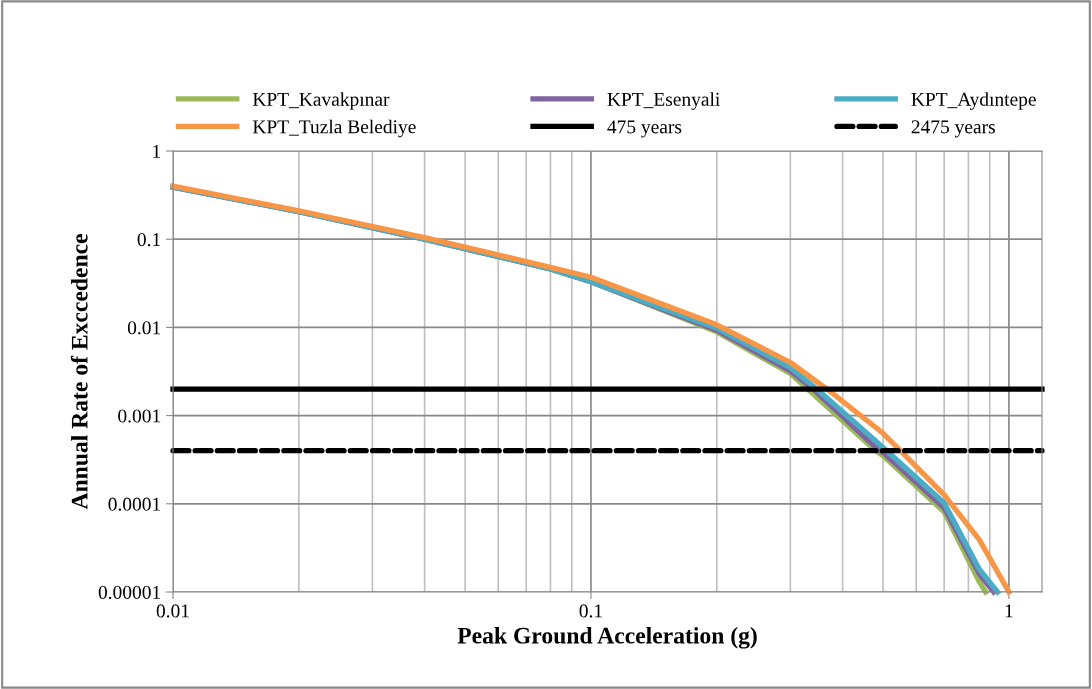 This screenshot has width=1092, height=689. What do you see at coordinates (79, 372) in the screenshot?
I see `y-axis-title: Annual Rate of Exccedence` at bounding box center [79, 372].